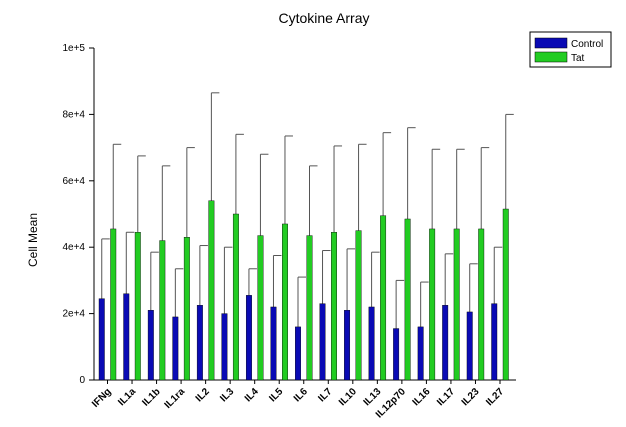 The width and height of the screenshot is (626, 427). I want to click on x-tick-label: IL2, so click(203, 395).